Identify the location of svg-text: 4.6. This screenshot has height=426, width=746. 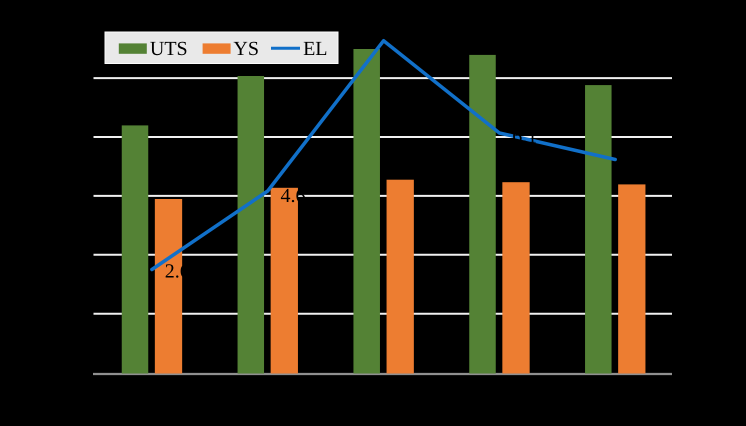
(293, 196).